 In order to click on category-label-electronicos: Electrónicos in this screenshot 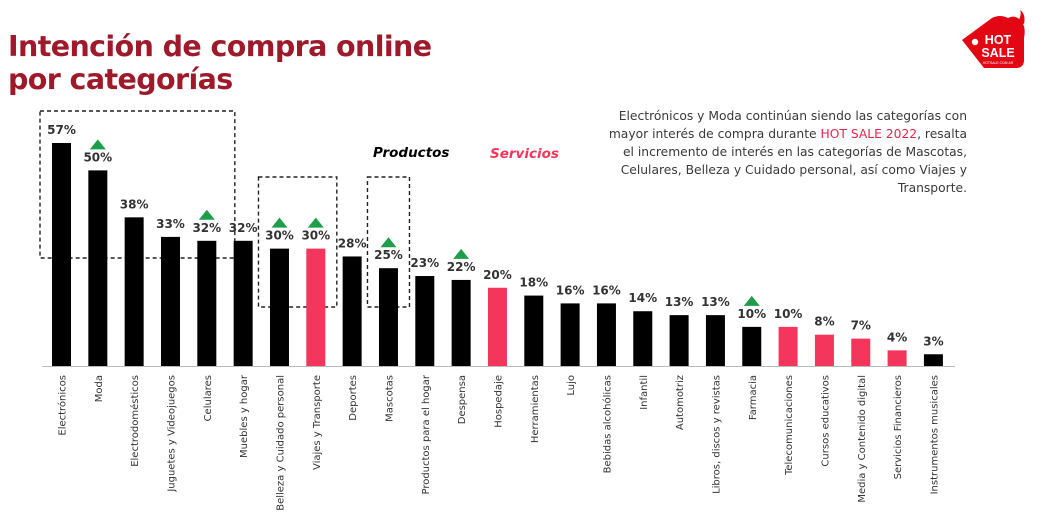, I will do `click(63, 405)`.